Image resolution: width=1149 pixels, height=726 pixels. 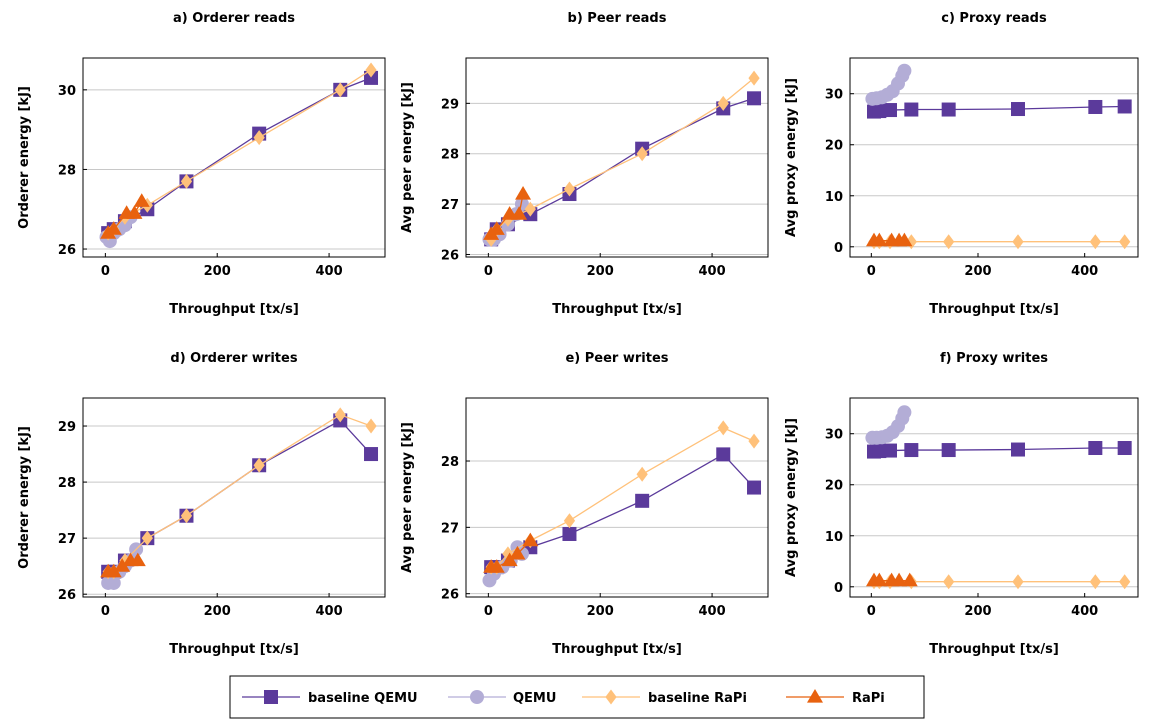 I want to click on chart-title: a) Orderer reads, so click(x=234, y=18).